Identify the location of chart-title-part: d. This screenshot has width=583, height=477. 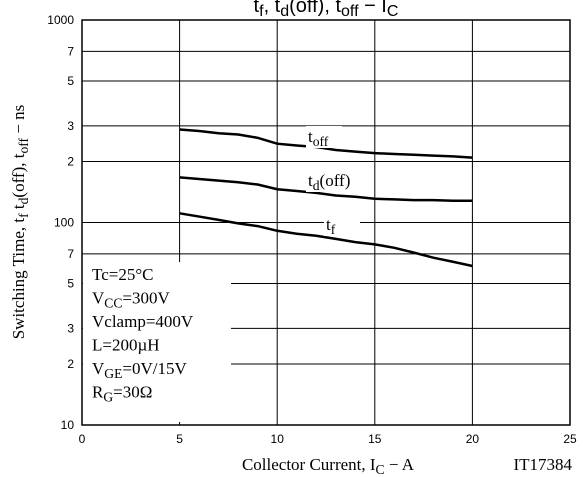
(284, 11).